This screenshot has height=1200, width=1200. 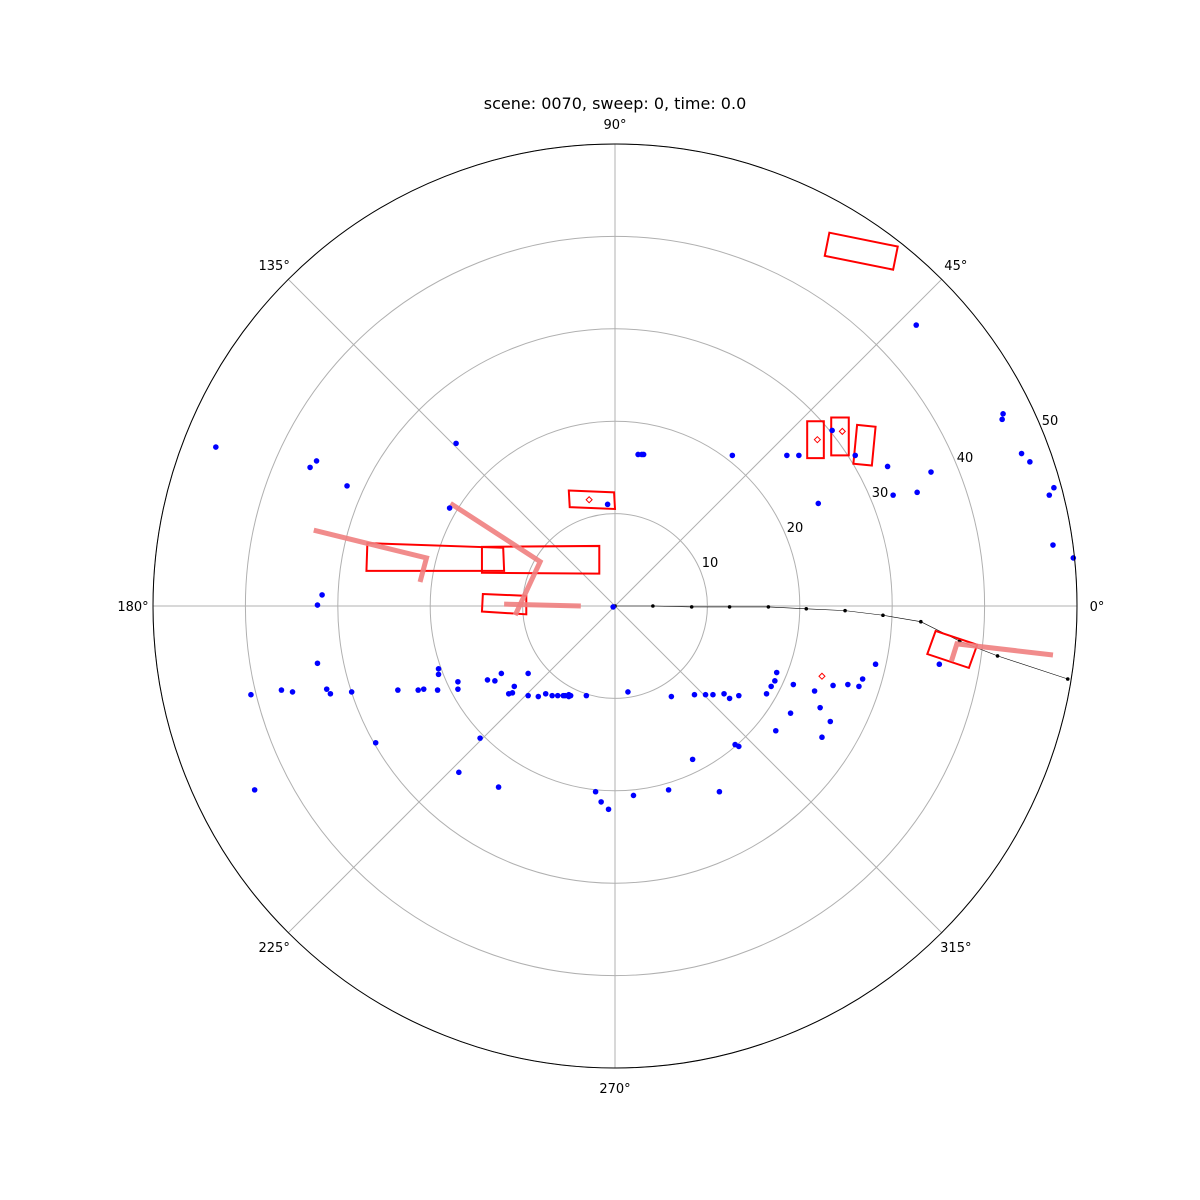 I want to click on radial-tick-labels: 10 20 30 40 50, so click(x=880, y=492).